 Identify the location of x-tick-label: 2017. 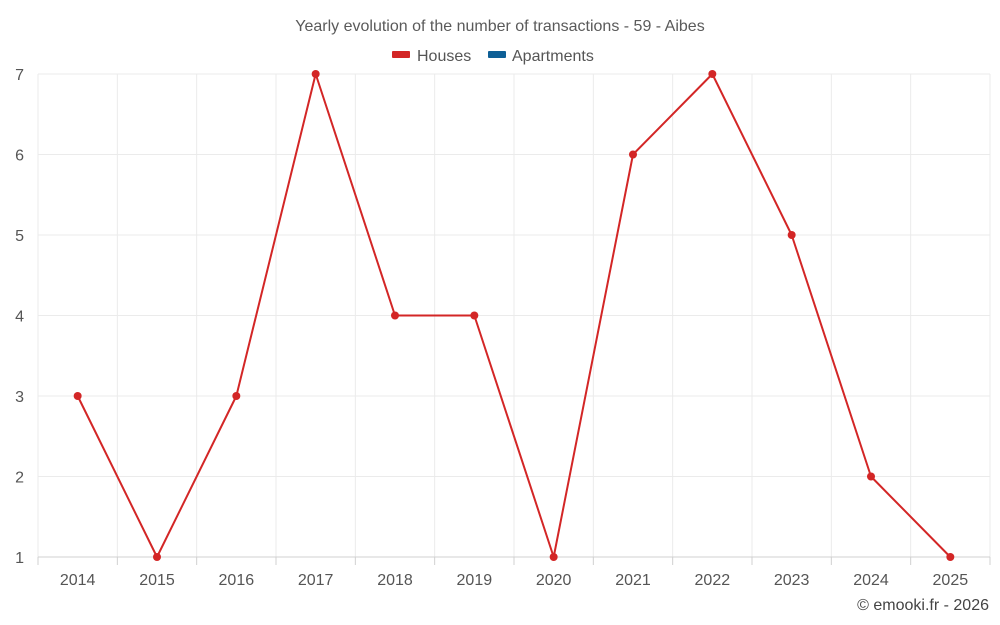
(316, 580).